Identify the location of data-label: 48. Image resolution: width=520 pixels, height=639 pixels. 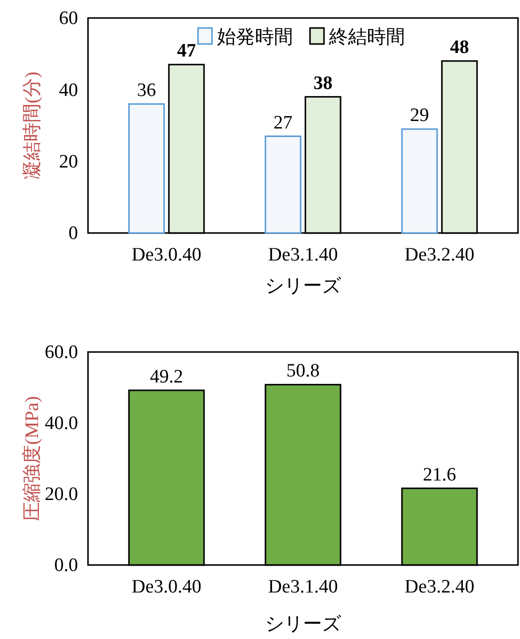
(459, 47).